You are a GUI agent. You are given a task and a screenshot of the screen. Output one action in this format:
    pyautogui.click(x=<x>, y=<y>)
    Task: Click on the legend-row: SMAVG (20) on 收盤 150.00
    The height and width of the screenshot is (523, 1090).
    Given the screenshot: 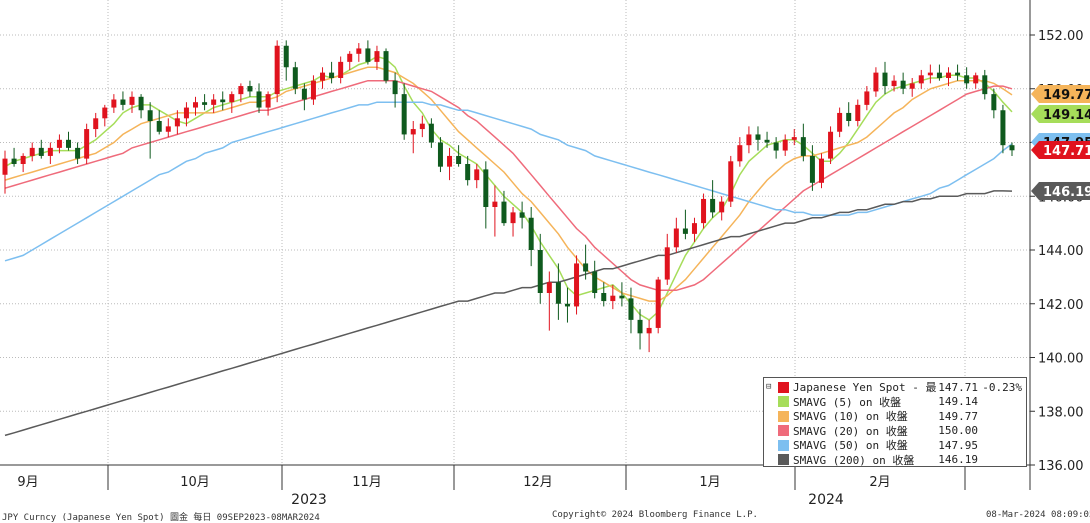 What is the action you would take?
    pyautogui.click(x=900, y=431)
    